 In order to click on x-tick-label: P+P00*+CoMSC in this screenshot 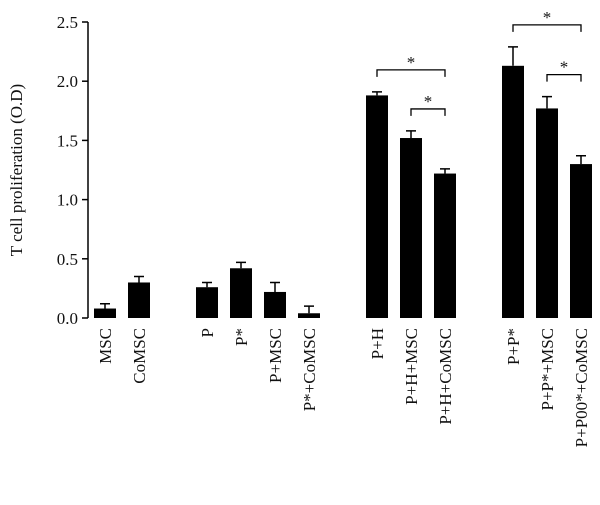, I will do `click(581, 387)`.